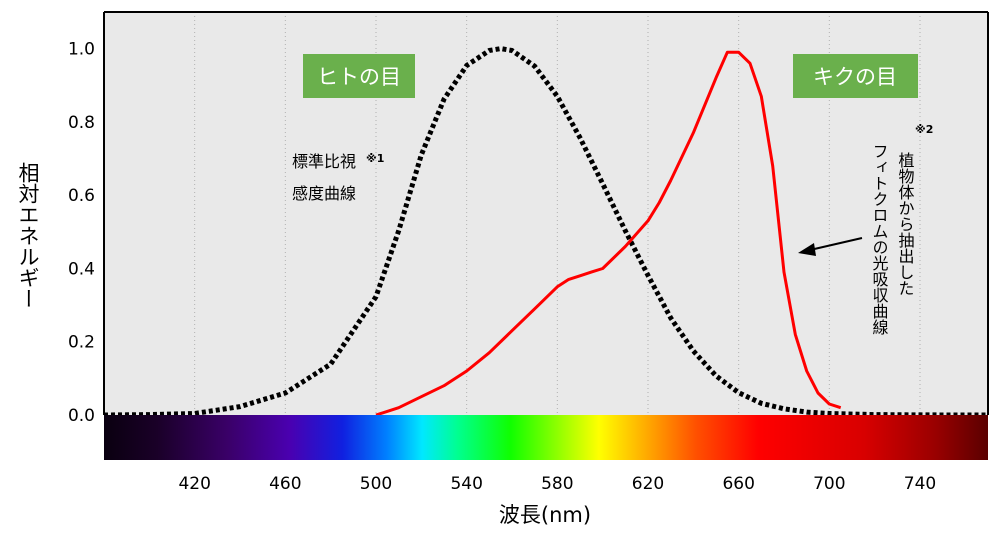  I want to click on y-tick-label: 0.4, so click(81, 269).